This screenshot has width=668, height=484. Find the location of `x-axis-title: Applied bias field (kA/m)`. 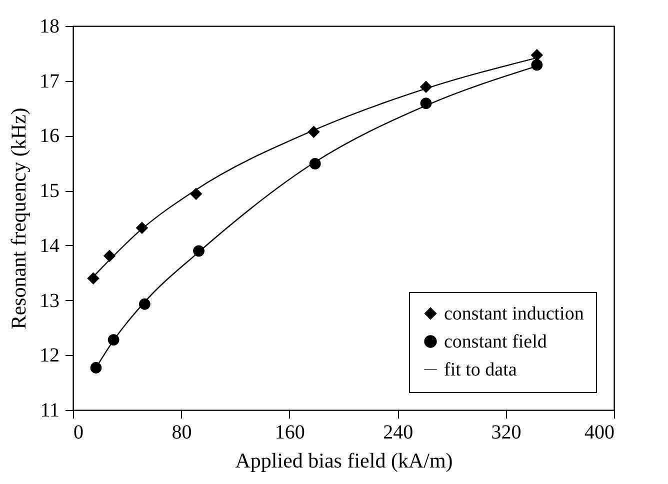

x-axis-title: Applied bias field (kA/m) is located at coordinates (344, 460).